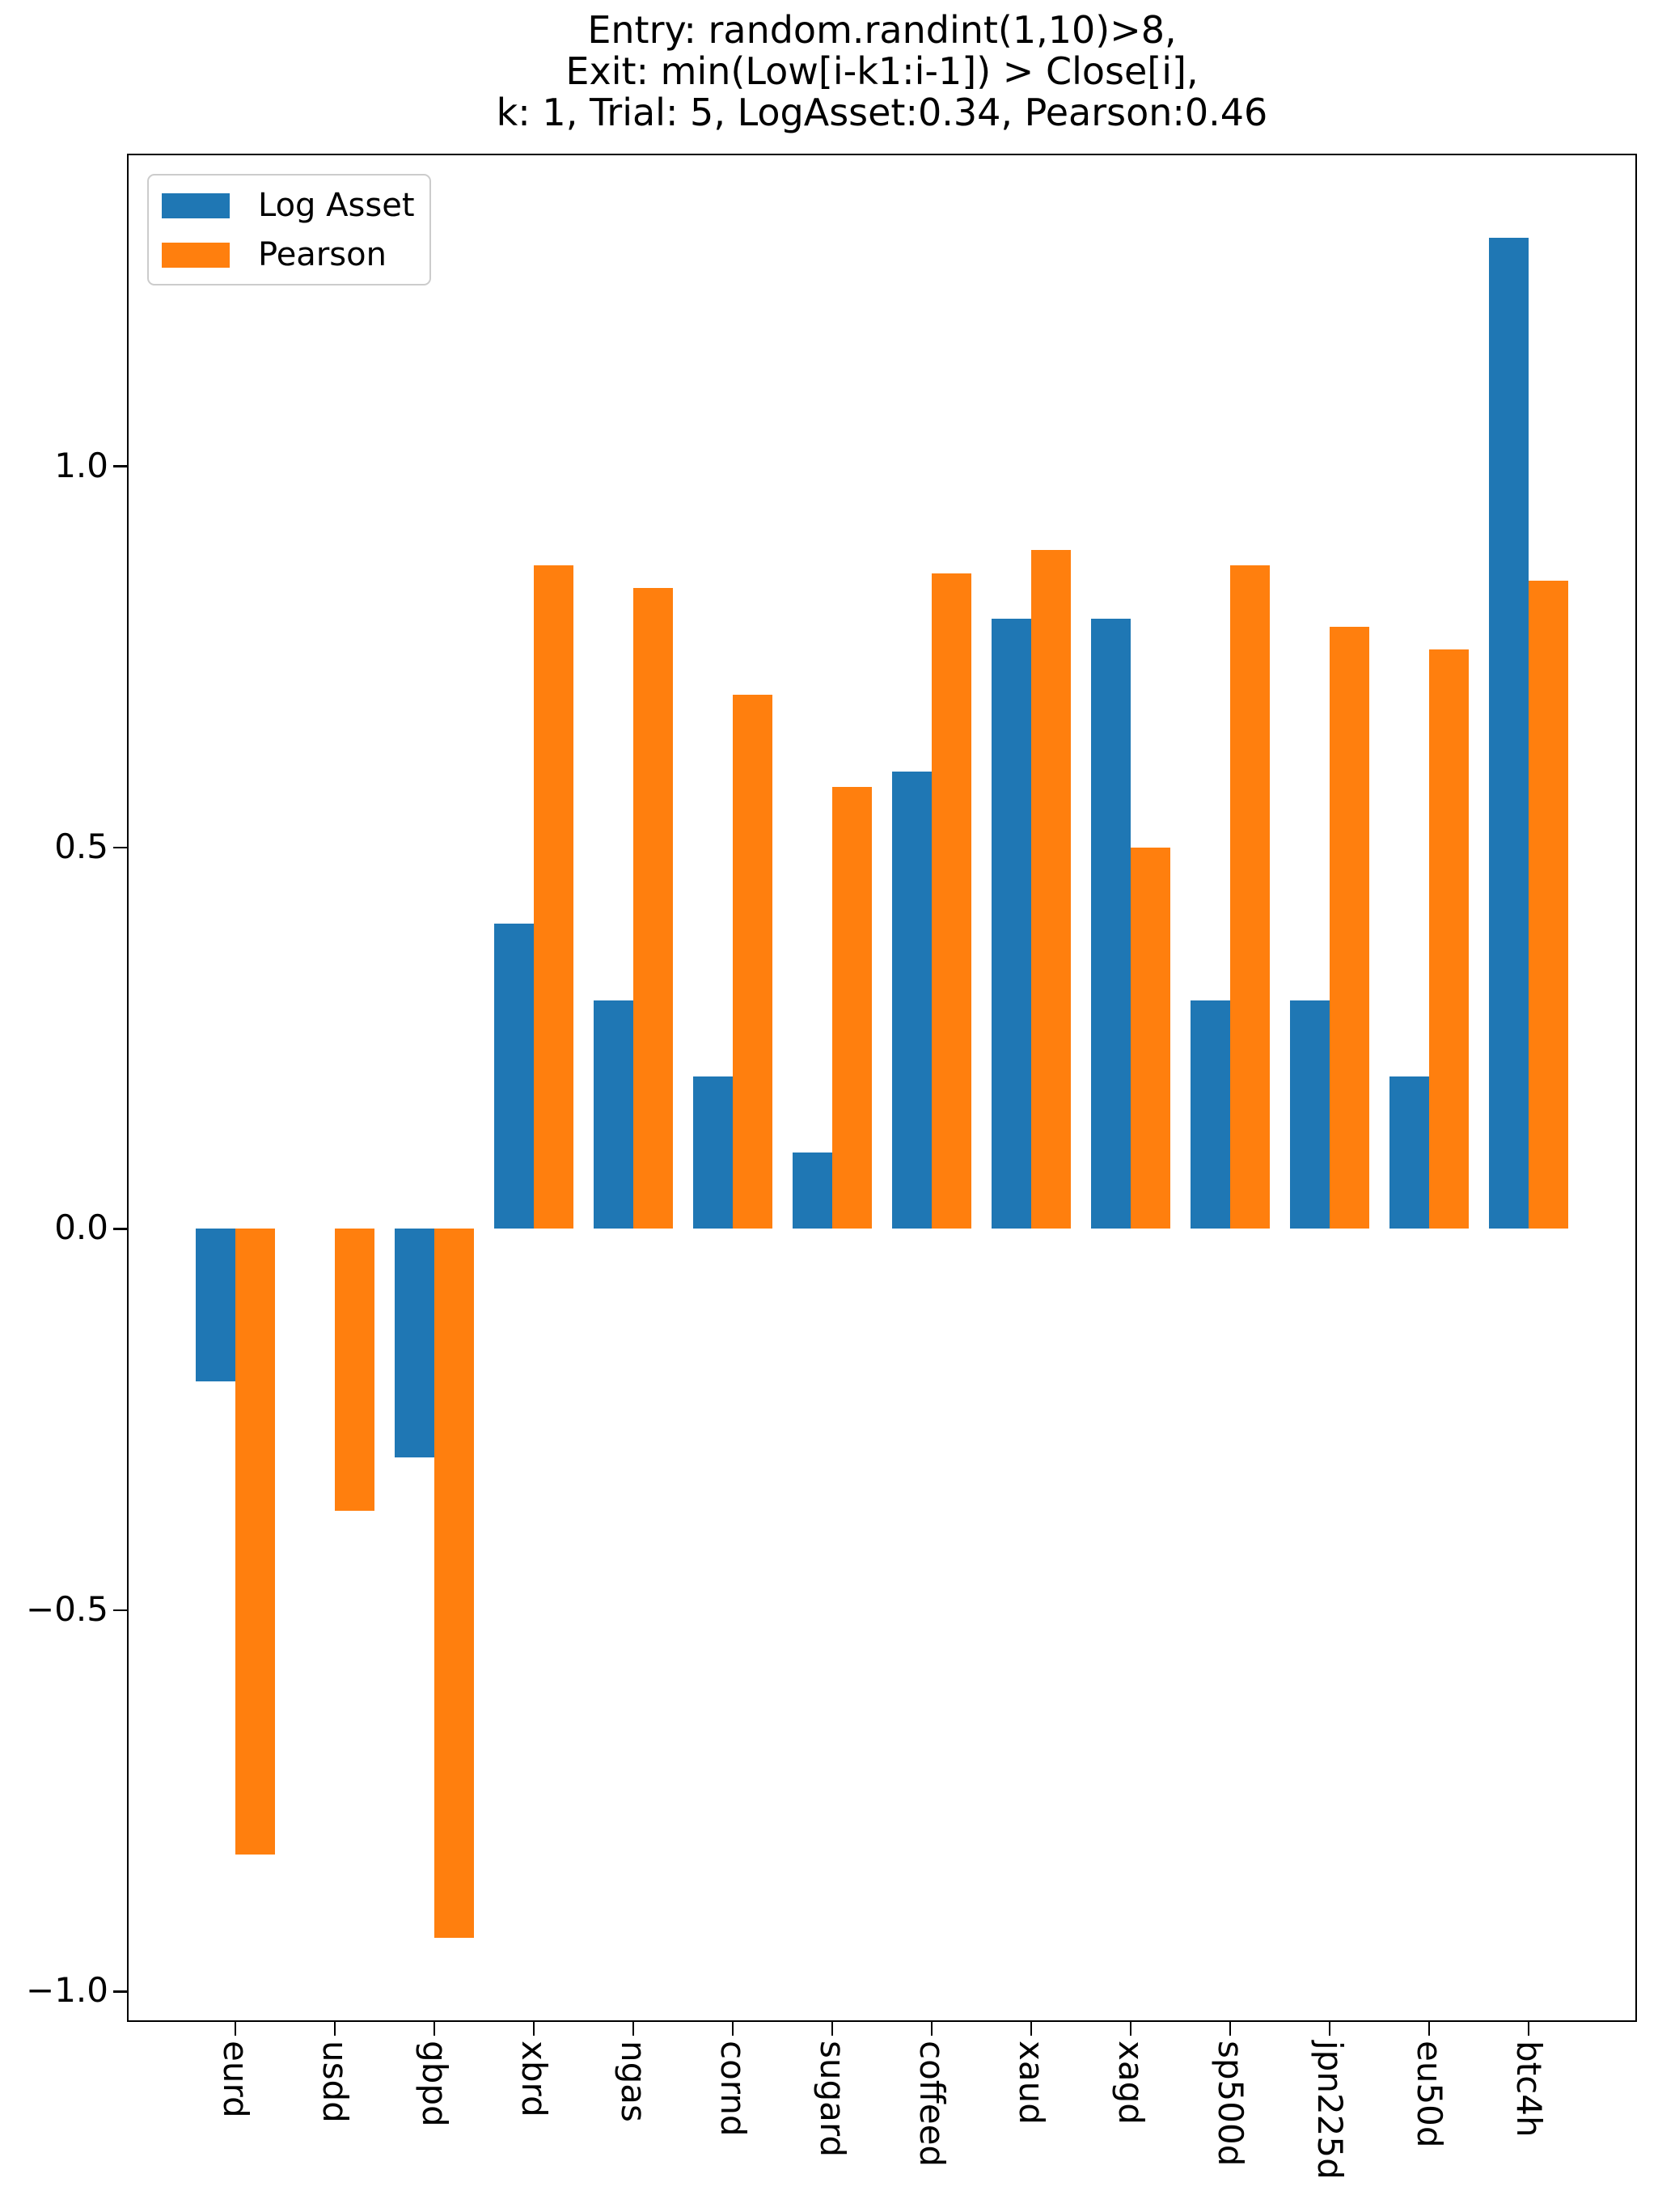  What do you see at coordinates (853, 1008) in the screenshot?
I see `bar-pearson-sugard` at bounding box center [853, 1008].